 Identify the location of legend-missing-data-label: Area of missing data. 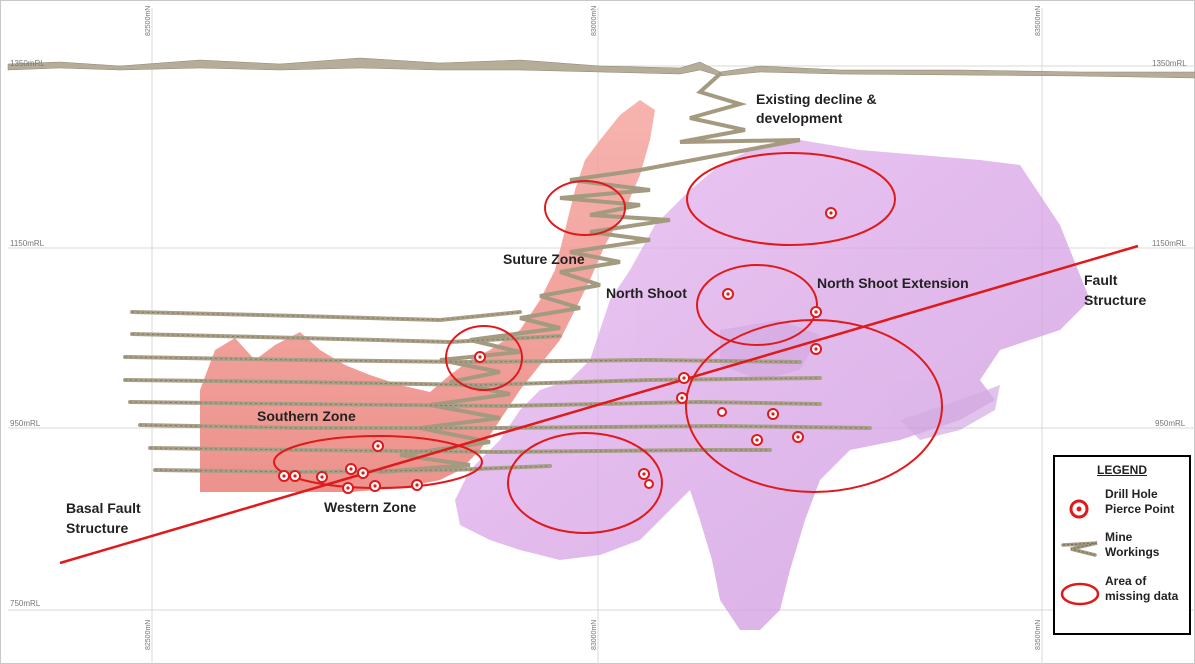
(1142, 588).